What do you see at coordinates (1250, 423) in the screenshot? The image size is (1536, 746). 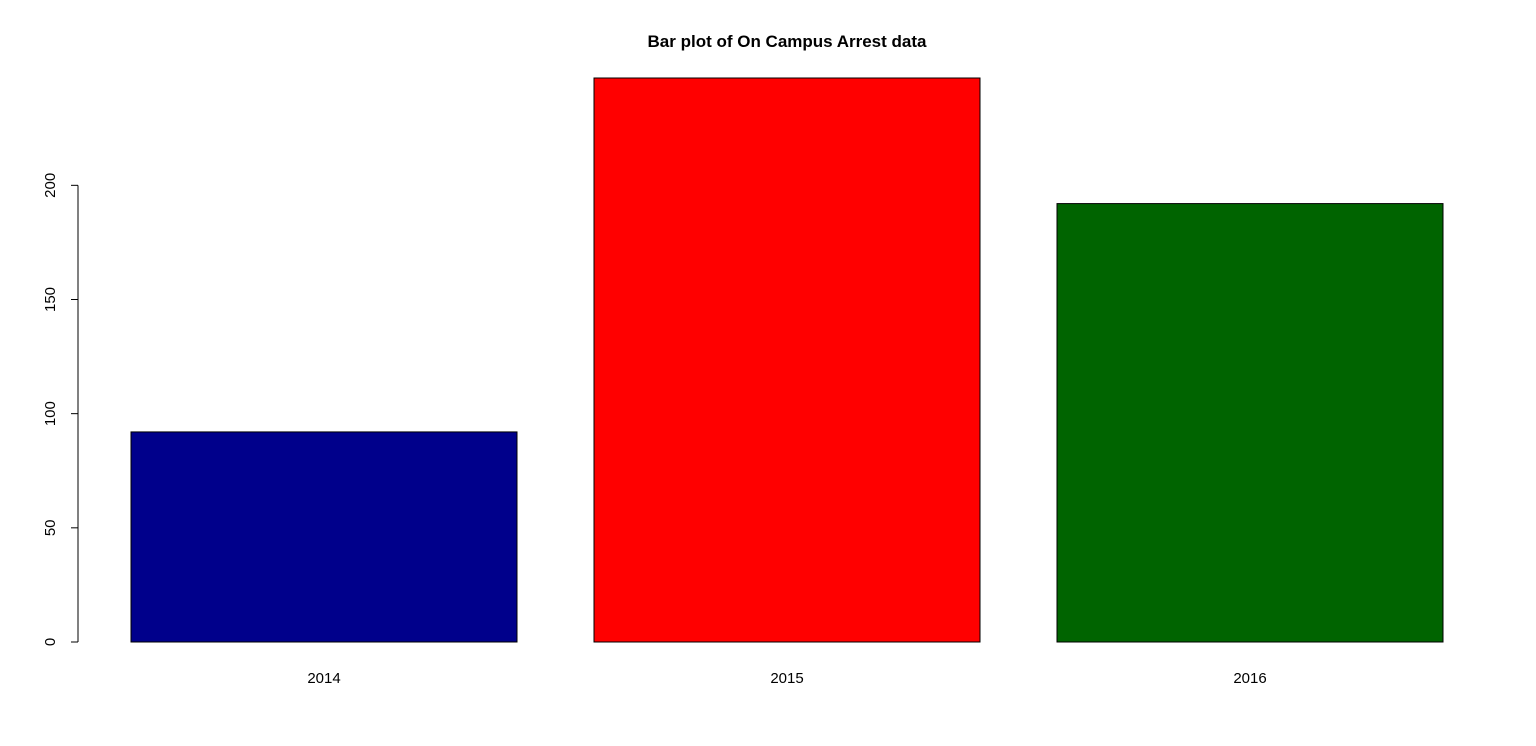 I see `bar-2016` at bounding box center [1250, 423].